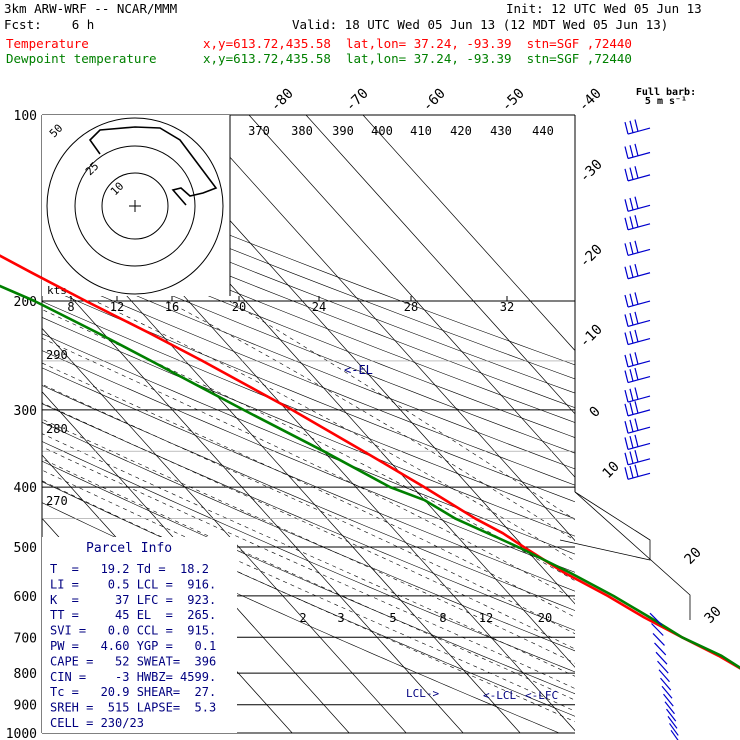  What do you see at coordinates (422, 693) in the screenshot?
I see `lcl-annotation: LCL->` at bounding box center [422, 693].